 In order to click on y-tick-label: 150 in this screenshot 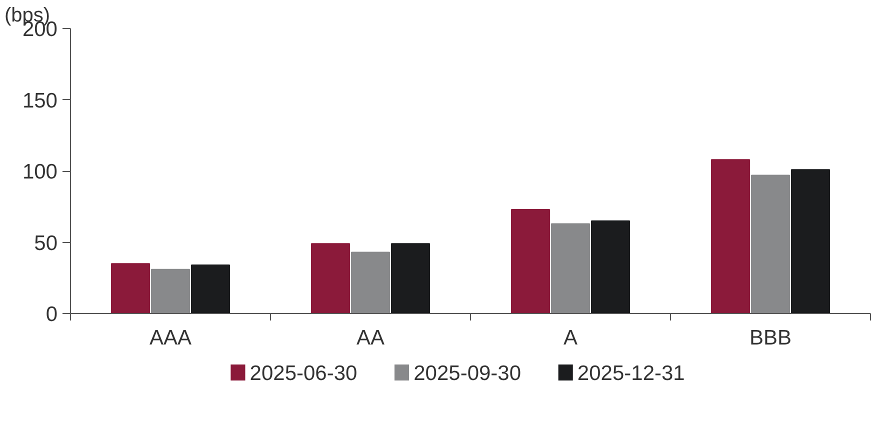, I will do `click(40, 100)`.